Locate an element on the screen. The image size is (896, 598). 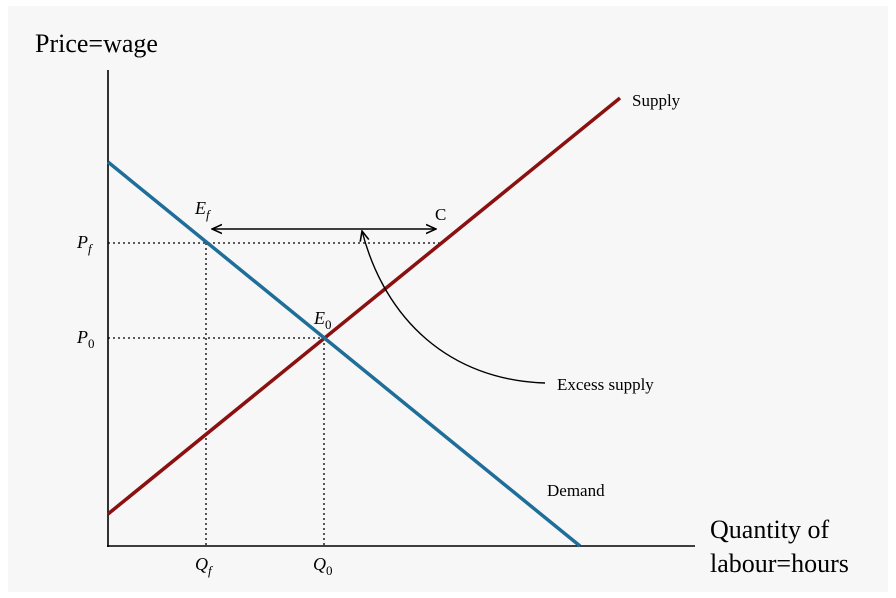
annotation: Excess supply is located at coordinates (605, 384).